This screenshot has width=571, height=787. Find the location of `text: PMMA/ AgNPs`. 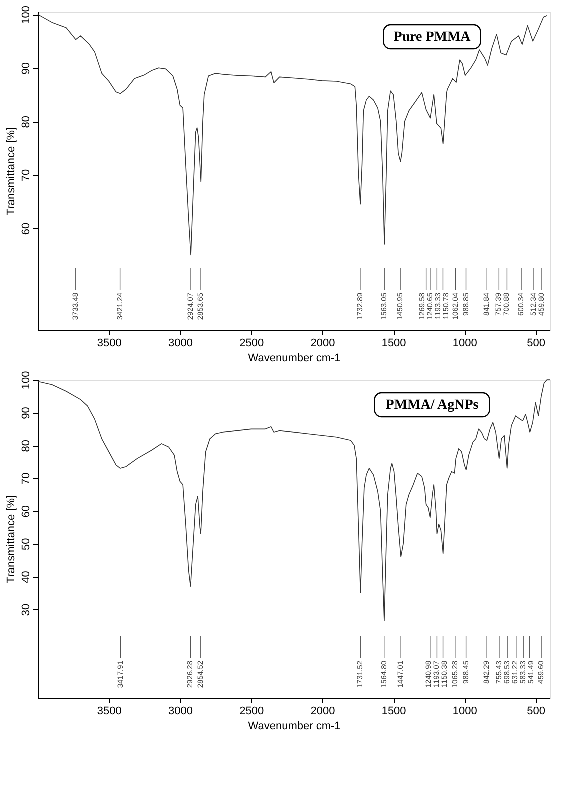

text: PMMA/ AgNPs is located at coordinates (433, 405).